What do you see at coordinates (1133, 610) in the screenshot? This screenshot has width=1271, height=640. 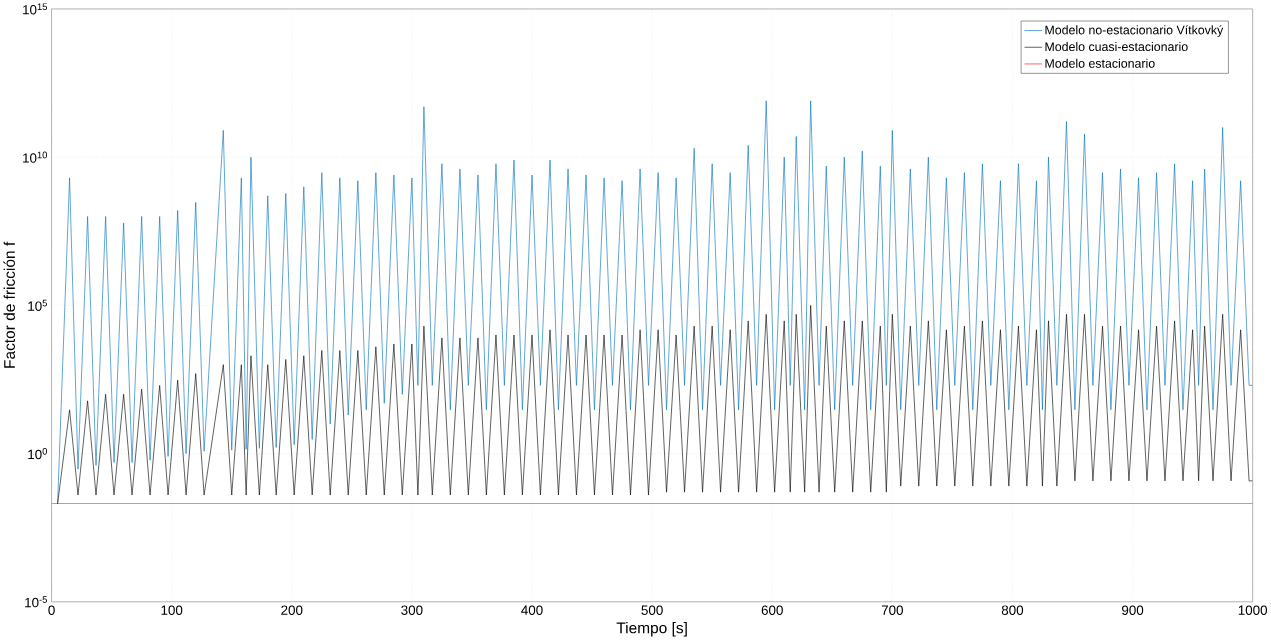 I see `x-tick-label: 900` at bounding box center [1133, 610].